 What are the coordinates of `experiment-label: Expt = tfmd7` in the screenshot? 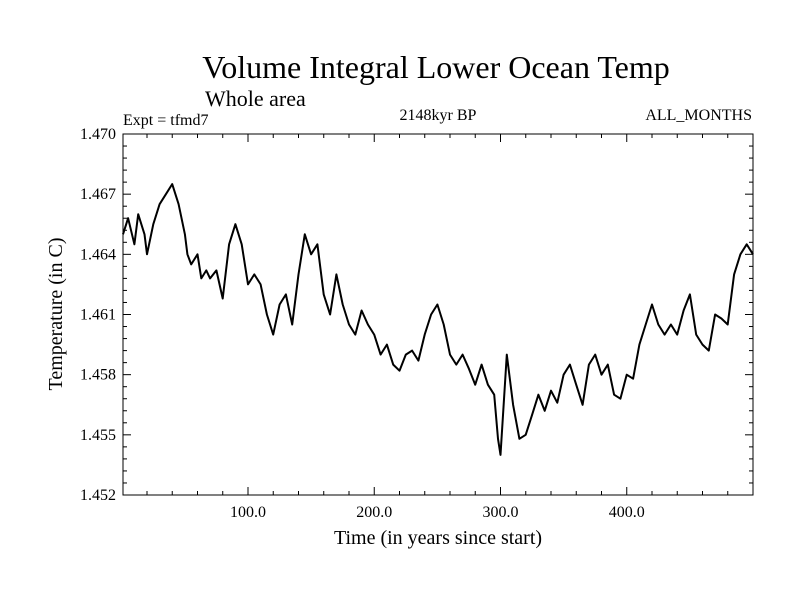 It's located at (165, 120).